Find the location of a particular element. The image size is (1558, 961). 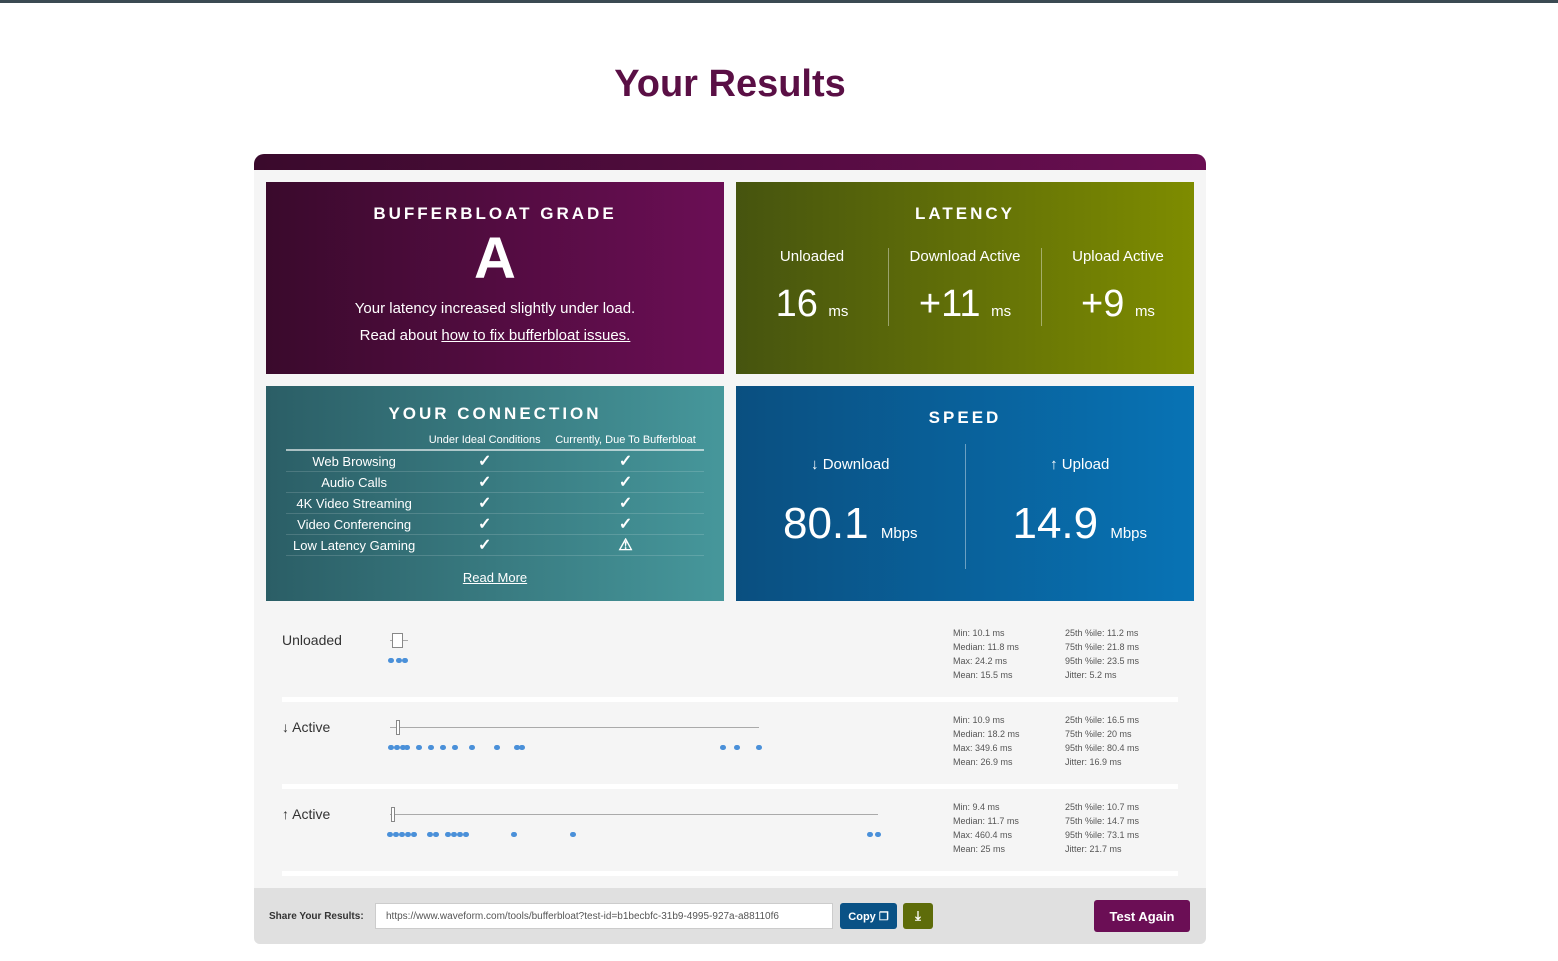

copy-button: Copy ❐ is located at coordinates (868, 916).